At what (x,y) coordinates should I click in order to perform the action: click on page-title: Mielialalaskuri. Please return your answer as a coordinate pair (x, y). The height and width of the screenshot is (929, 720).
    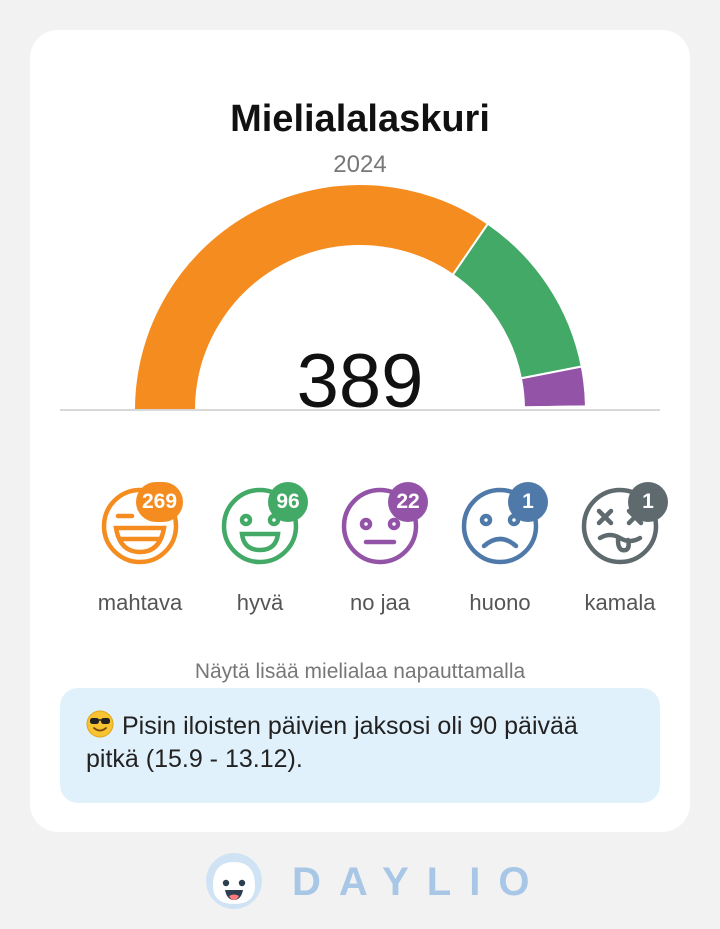
    Looking at the image, I should click on (360, 119).